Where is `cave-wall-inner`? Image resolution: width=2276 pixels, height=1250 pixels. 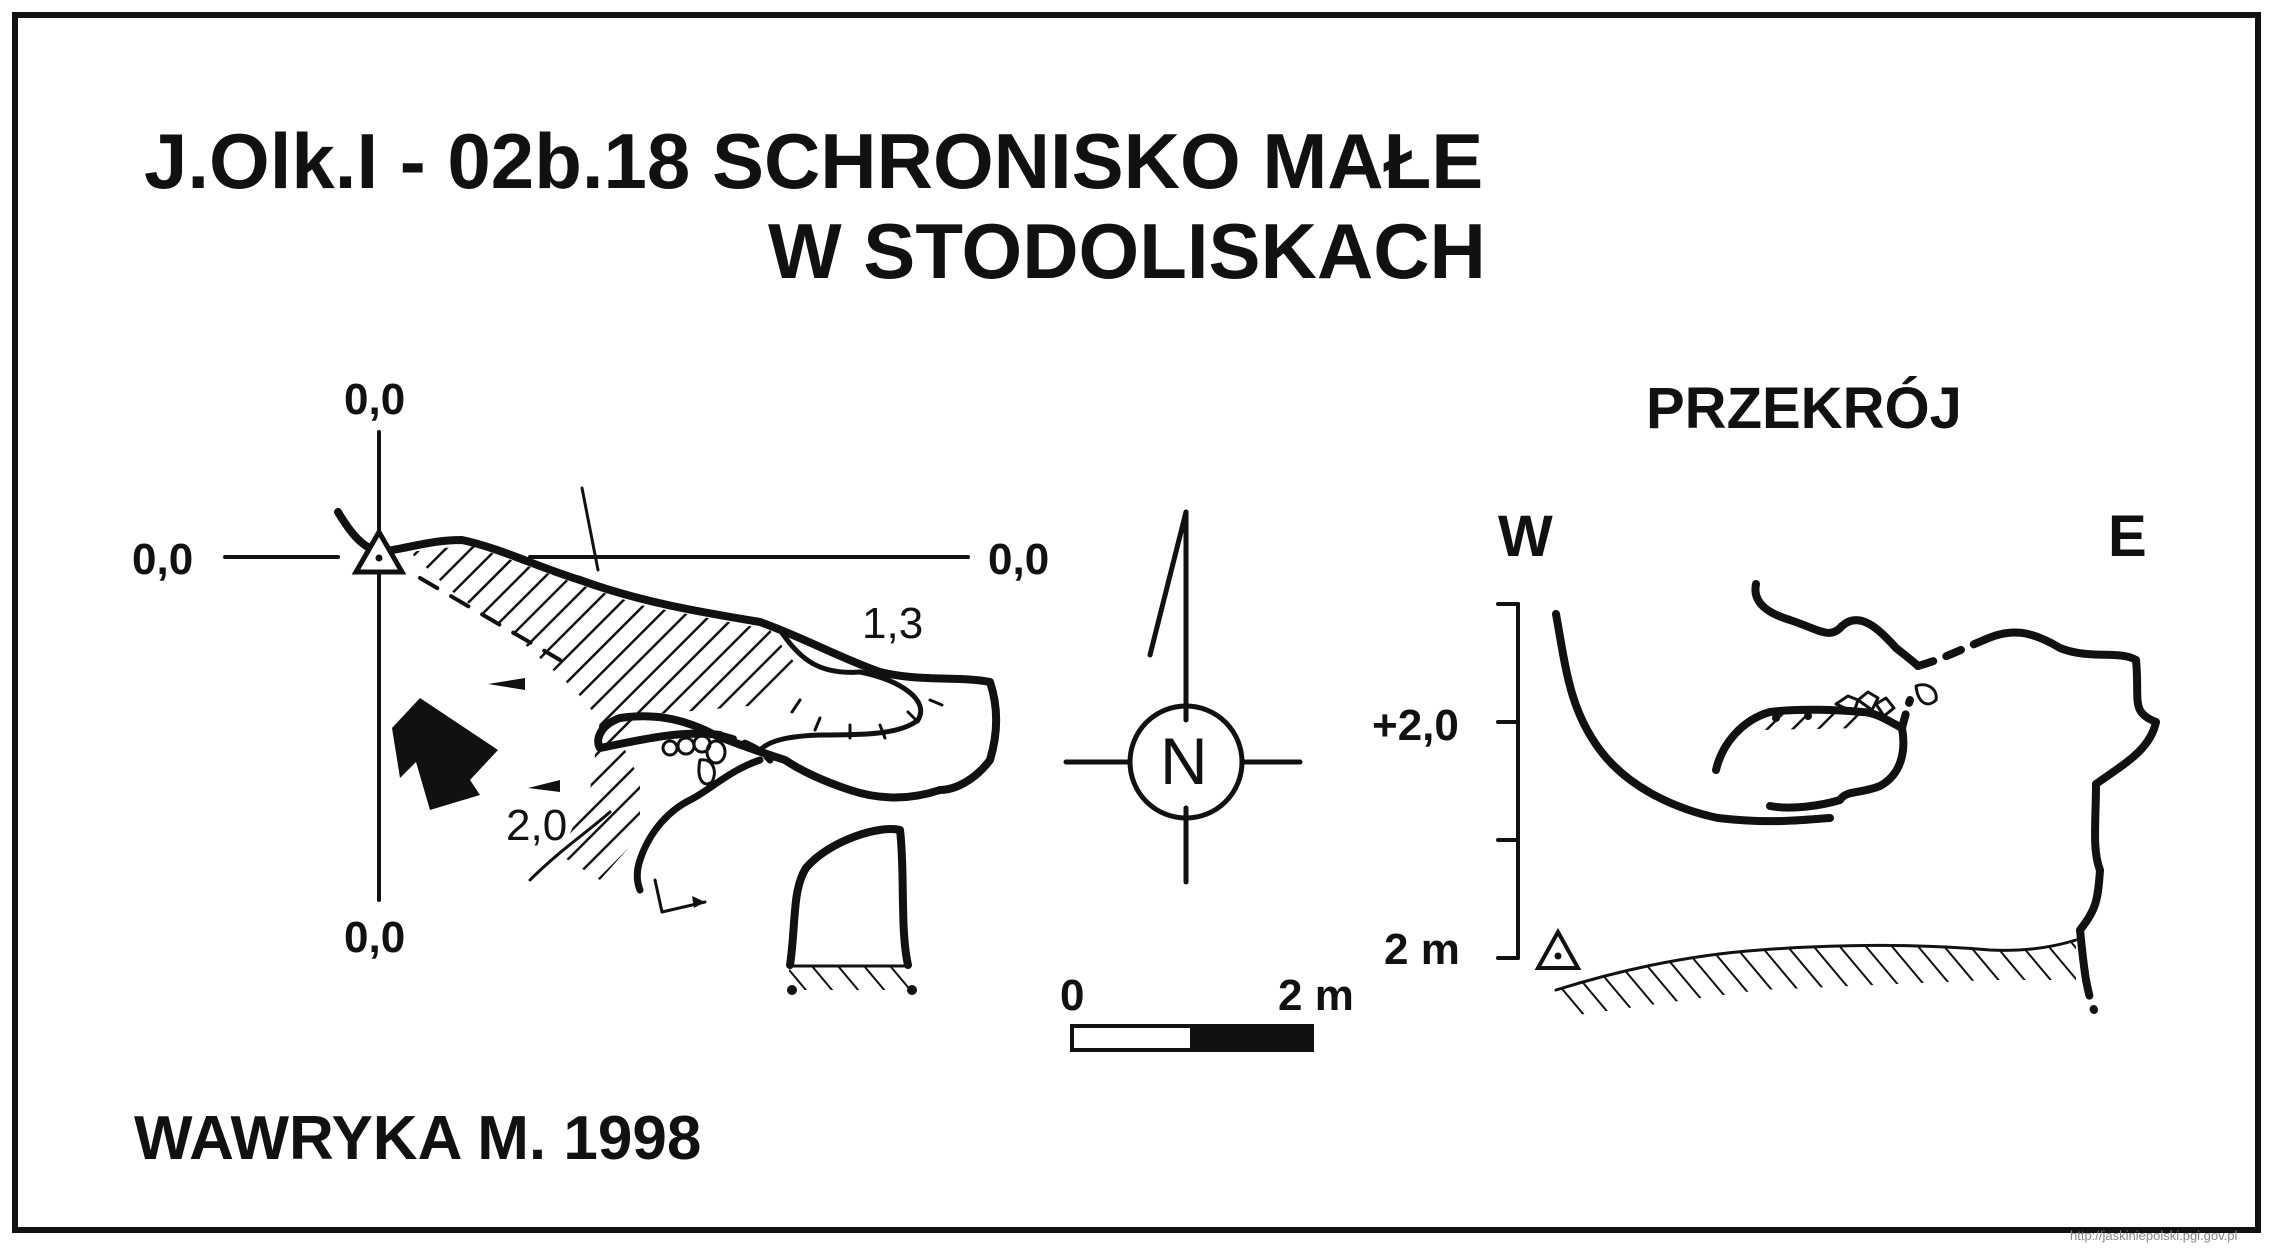
cave-wall-inner is located at coordinates (698, 825).